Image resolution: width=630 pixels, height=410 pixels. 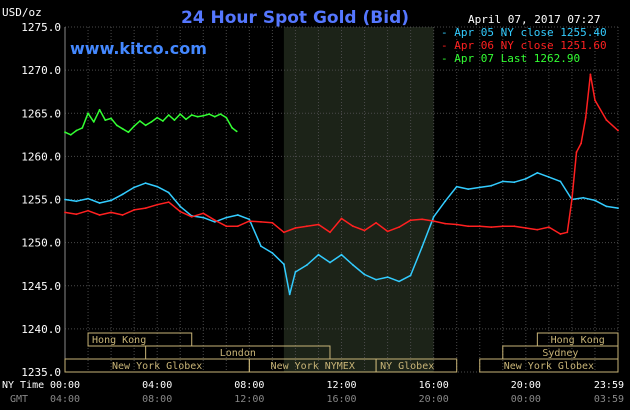 What do you see at coordinates (41, 372) in the screenshot?
I see `y-tick-label: 1235.0` at bounding box center [41, 372].